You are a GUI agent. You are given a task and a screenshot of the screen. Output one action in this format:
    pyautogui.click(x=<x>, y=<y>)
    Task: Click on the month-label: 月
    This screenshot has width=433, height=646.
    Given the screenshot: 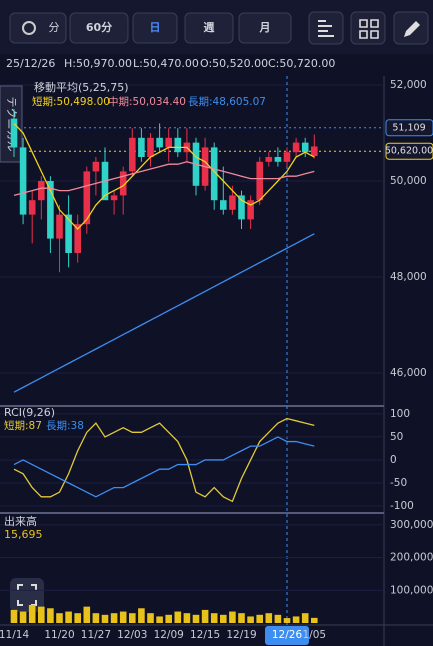 What is the action you would take?
    pyautogui.click(x=265, y=27)
    